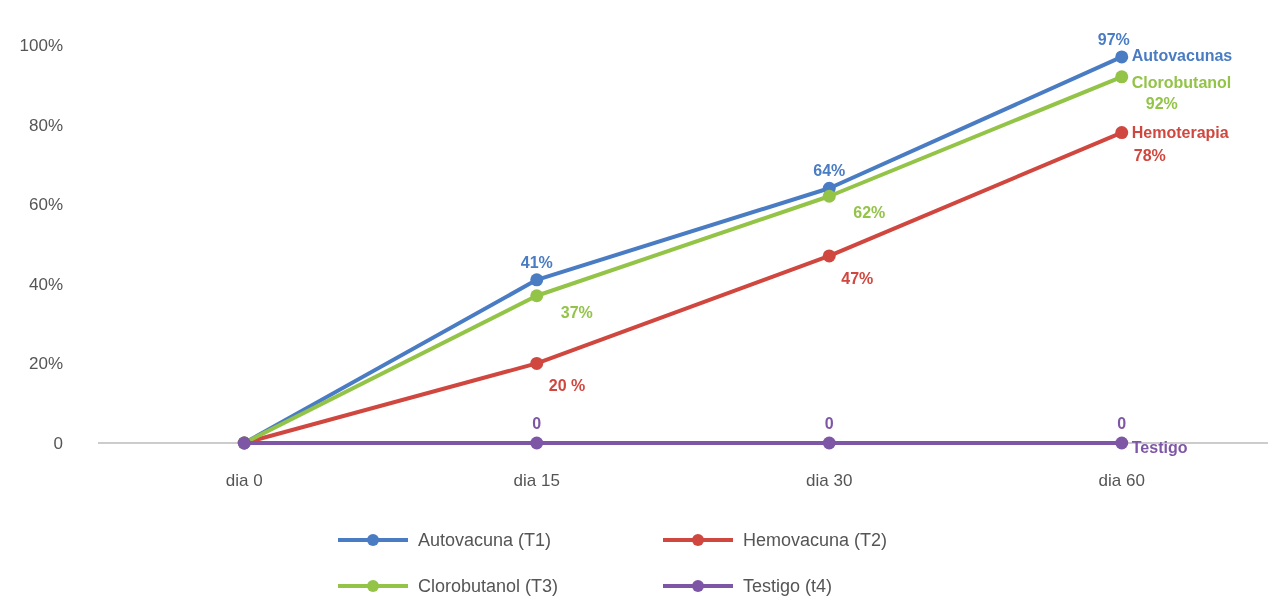 The width and height of the screenshot is (1276, 606). Describe the element at coordinates (244, 480) in the screenshot. I see `x-tick-label: dia 0` at that location.